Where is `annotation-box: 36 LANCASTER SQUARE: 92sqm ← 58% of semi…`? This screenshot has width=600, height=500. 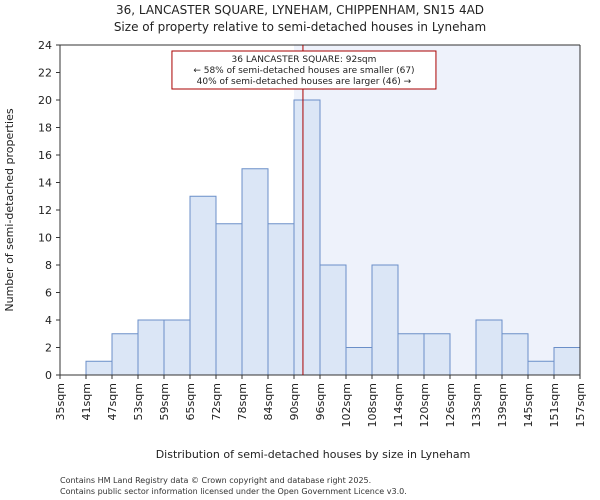 annotation-box: 36 LANCASTER SQUARE: 92sqm ← 58% of semi… is located at coordinates (304, 70).